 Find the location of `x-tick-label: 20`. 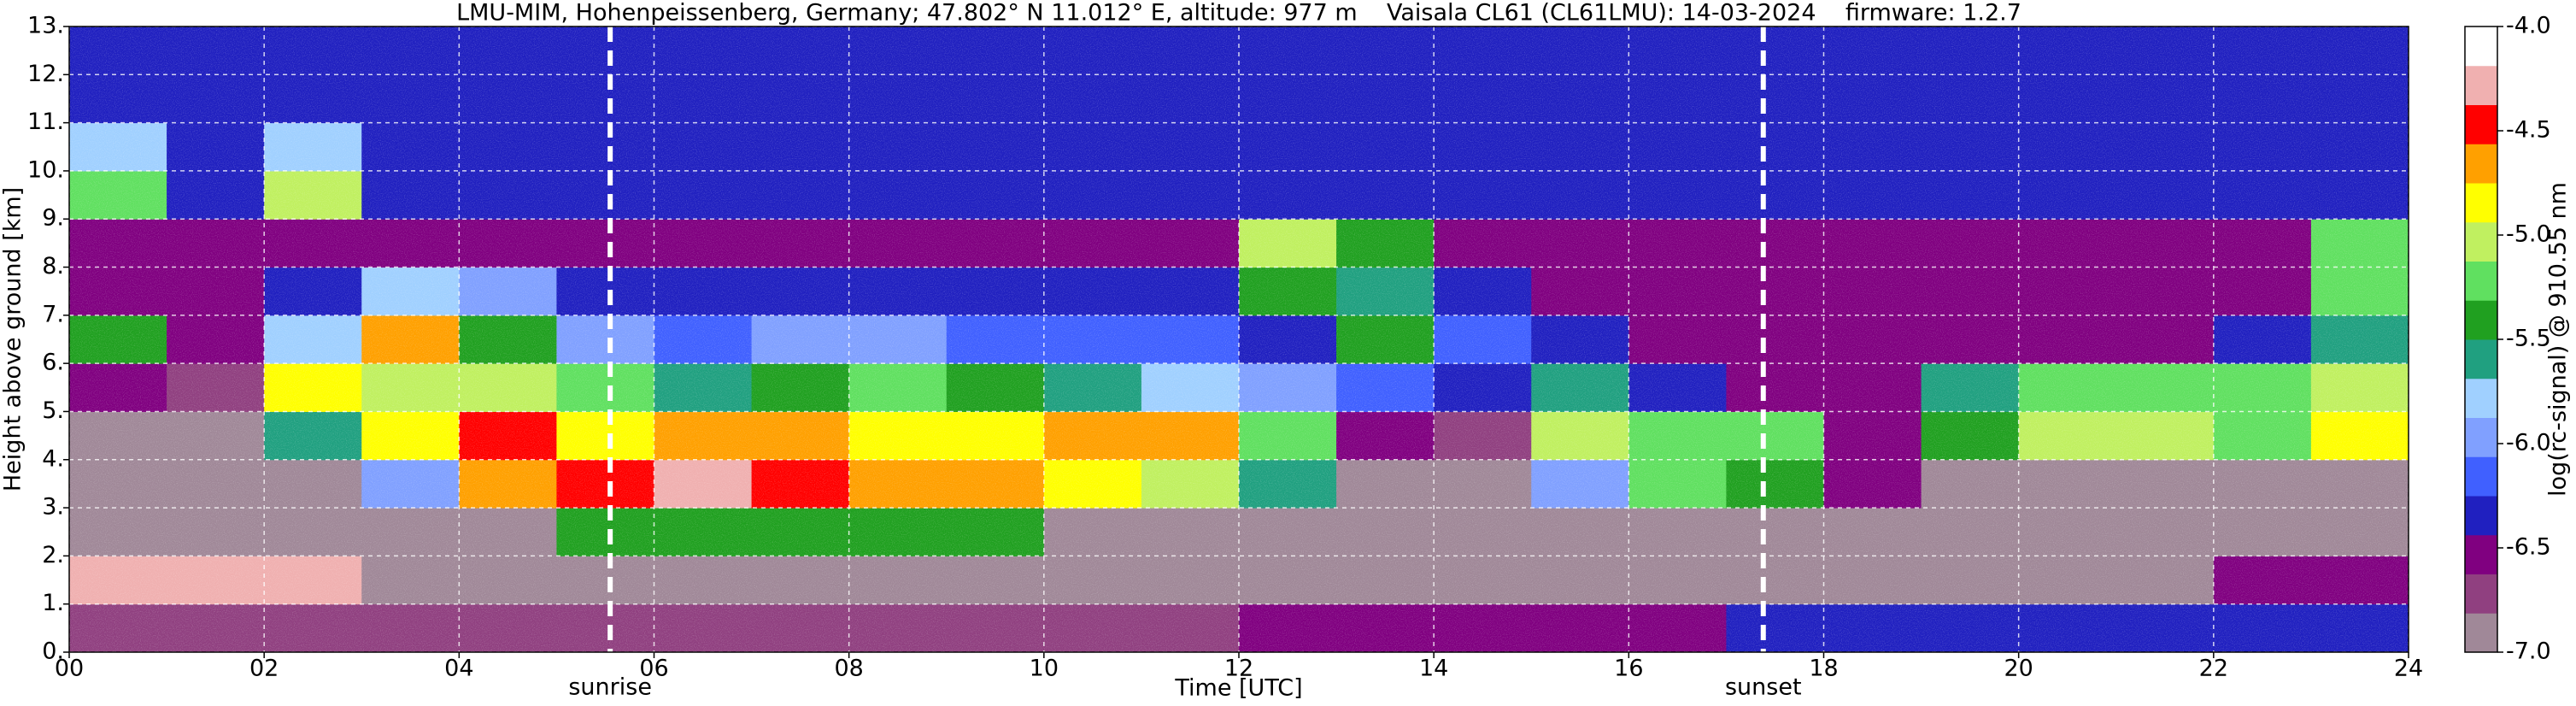

x-tick-label: 20 is located at coordinates (2018, 669).